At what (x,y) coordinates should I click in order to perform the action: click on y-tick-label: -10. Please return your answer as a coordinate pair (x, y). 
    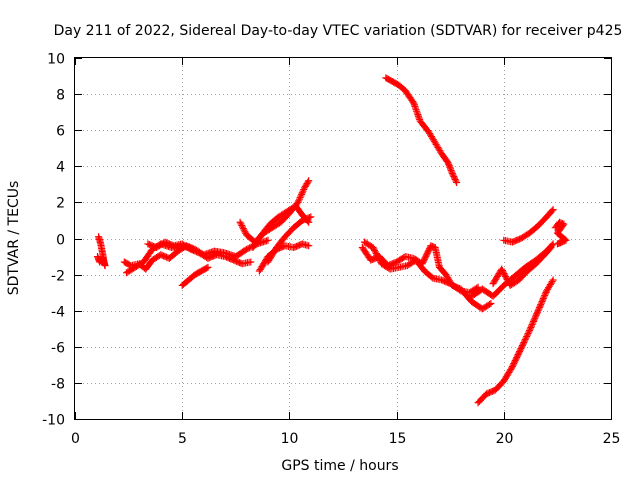
    Looking at the image, I should click on (53, 421).